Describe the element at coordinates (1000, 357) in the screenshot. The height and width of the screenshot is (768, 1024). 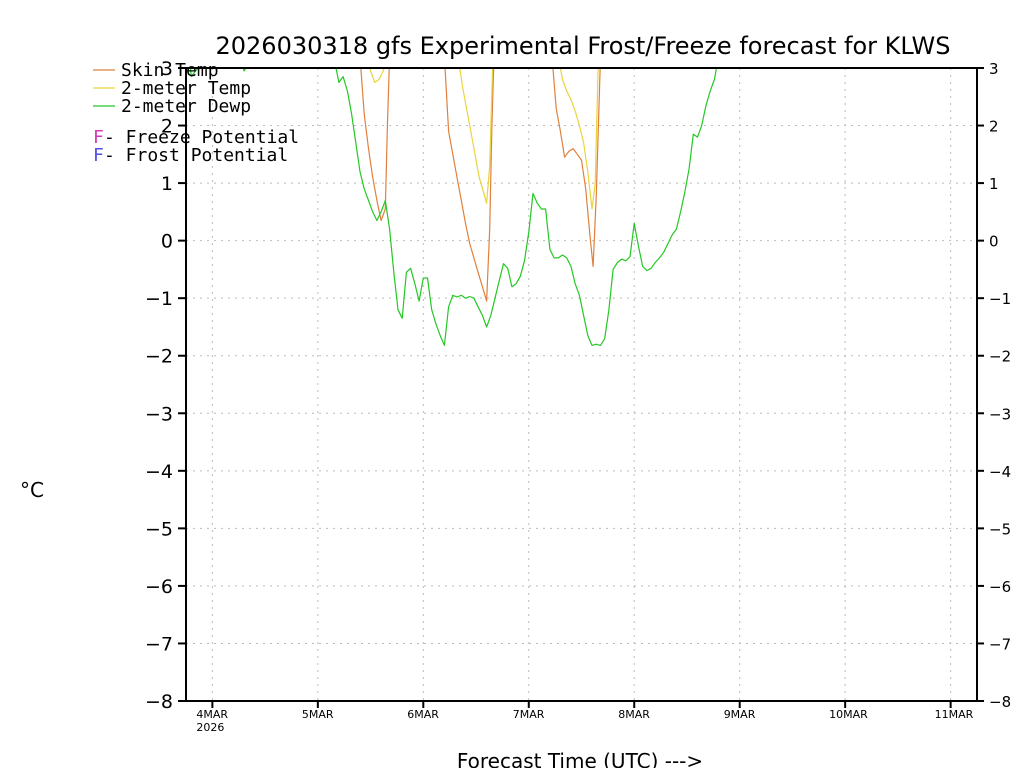
I see `right-y-tick-label: −2` at that location.